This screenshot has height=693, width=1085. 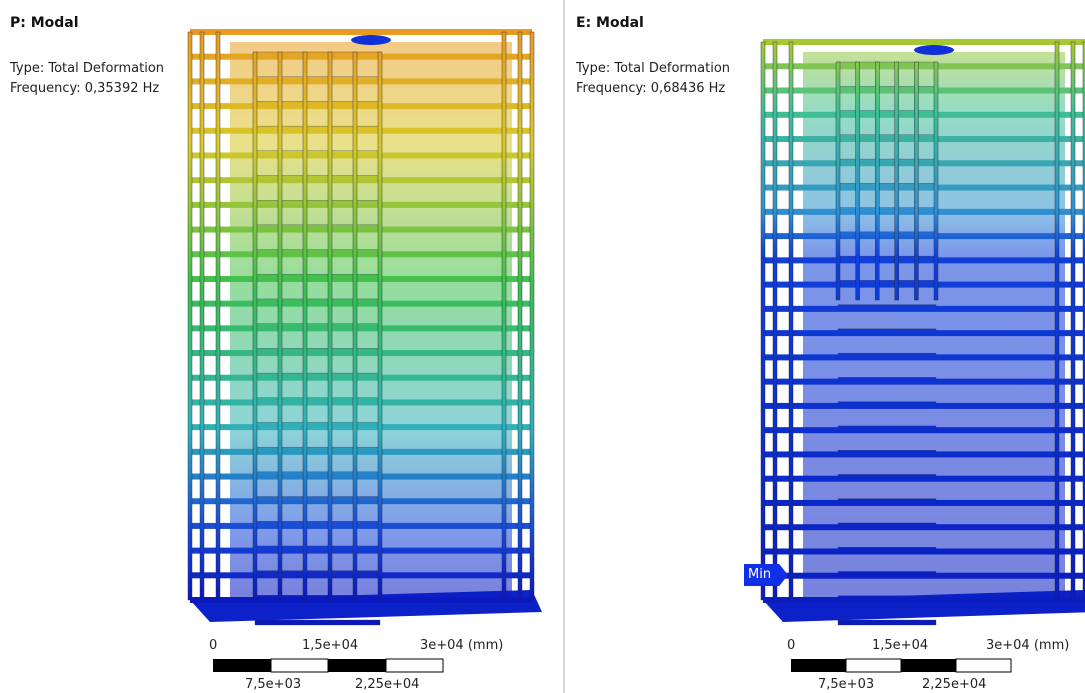 I want to click on frequency: Frequency: 0,35392 Hz, so click(x=85, y=88).